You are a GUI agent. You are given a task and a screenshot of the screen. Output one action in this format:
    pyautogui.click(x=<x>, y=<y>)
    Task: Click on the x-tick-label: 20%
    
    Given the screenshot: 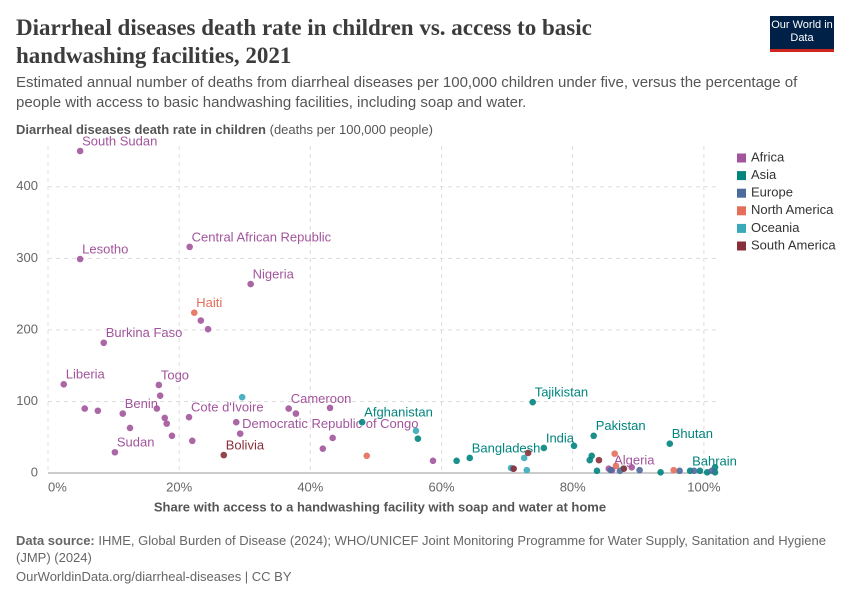 What is the action you would take?
    pyautogui.click(x=179, y=486)
    